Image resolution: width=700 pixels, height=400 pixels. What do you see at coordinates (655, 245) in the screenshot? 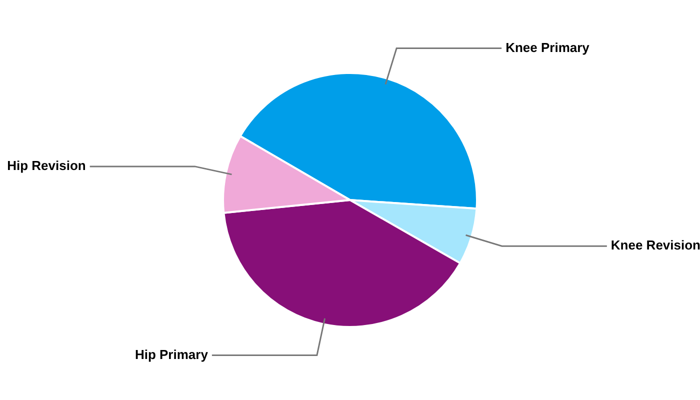
I see `slice-label: Knee Revision` at bounding box center [655, 245].